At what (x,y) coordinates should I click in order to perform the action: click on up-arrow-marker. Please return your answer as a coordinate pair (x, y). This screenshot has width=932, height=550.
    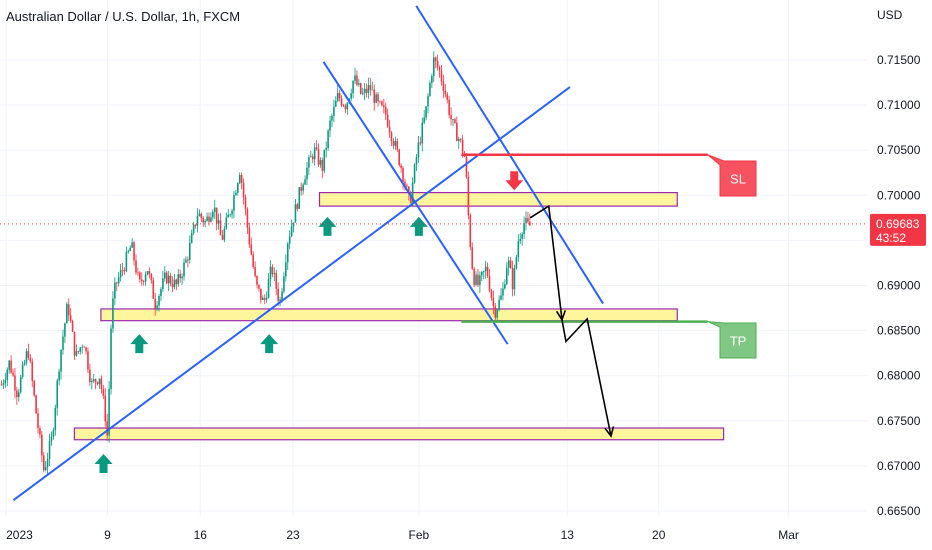
    Looking at the image, I should click on (103, 464).